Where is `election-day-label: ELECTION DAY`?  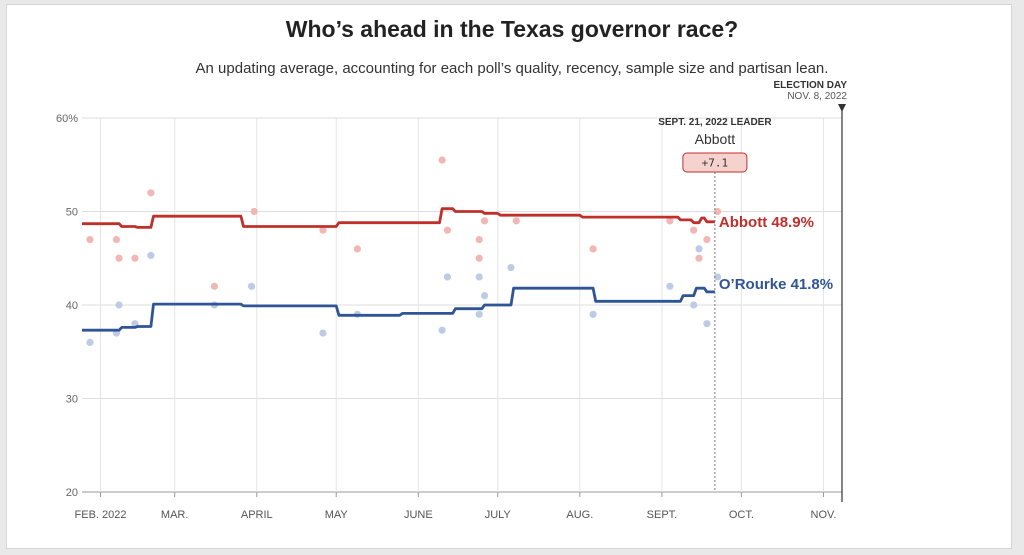 election-day-label: ELECTION DAY is located at coordinates (810, 85).